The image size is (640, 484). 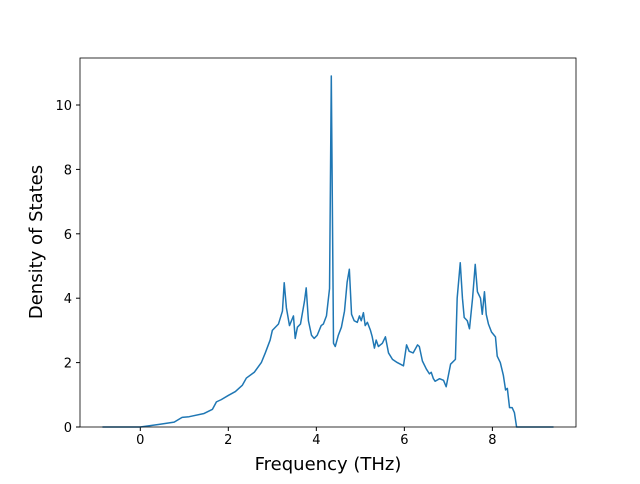 I want to click on y-tick-label: 8, so click(x=68, y=170).